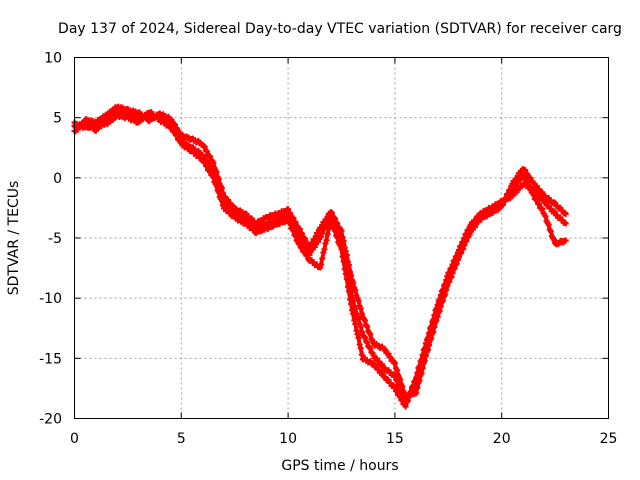  Describe the element at coordinates (50, 299) in the screenshot. I see `y-tick-label: -10` at that location.